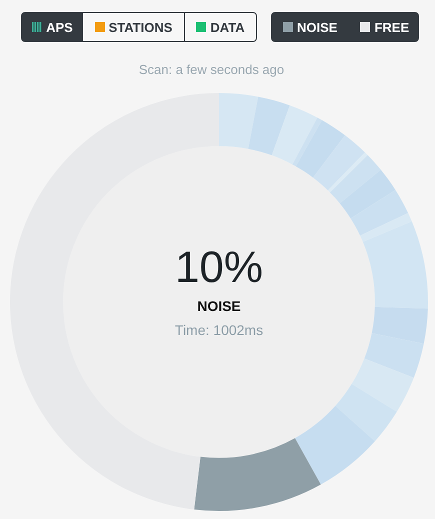  I want to click on legend-label: NOISE, so click(317, 27).